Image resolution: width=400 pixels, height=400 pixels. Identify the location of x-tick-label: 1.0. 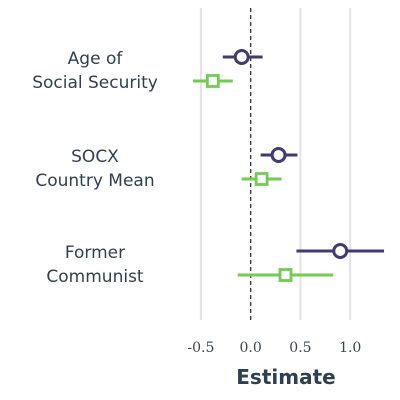
(350, 348).